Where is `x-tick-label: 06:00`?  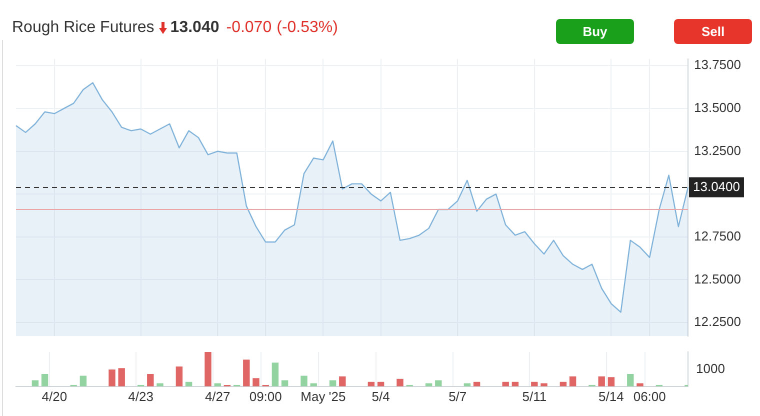 x-tick-label: 06:00 is located at coordinates (649, 396).